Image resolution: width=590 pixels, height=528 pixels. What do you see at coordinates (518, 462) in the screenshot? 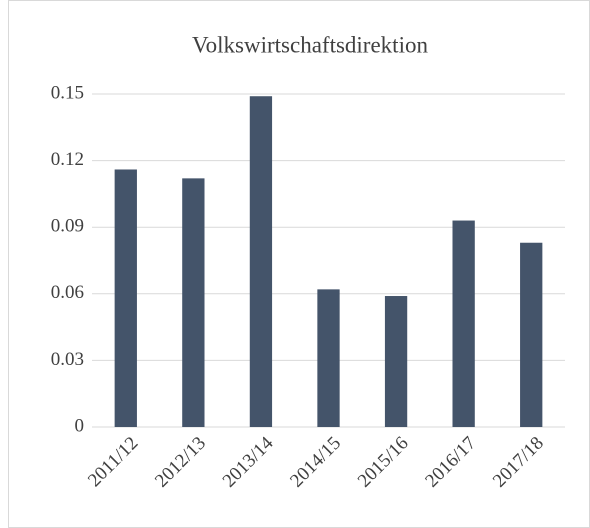
I see `x-tick-label: 2017/18` at bounding box center [518, 462].